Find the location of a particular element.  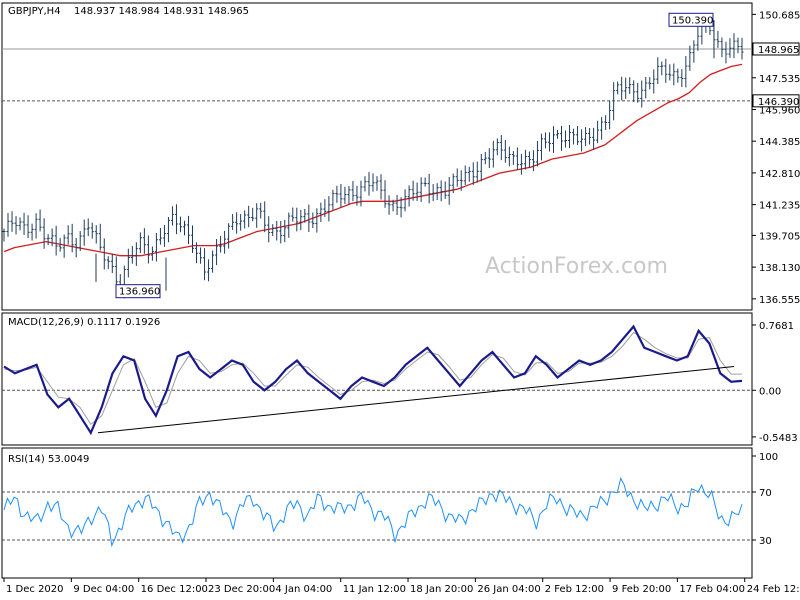

x-tick-label: 9 Feb 20:00 is located at coordinates (641, 589).